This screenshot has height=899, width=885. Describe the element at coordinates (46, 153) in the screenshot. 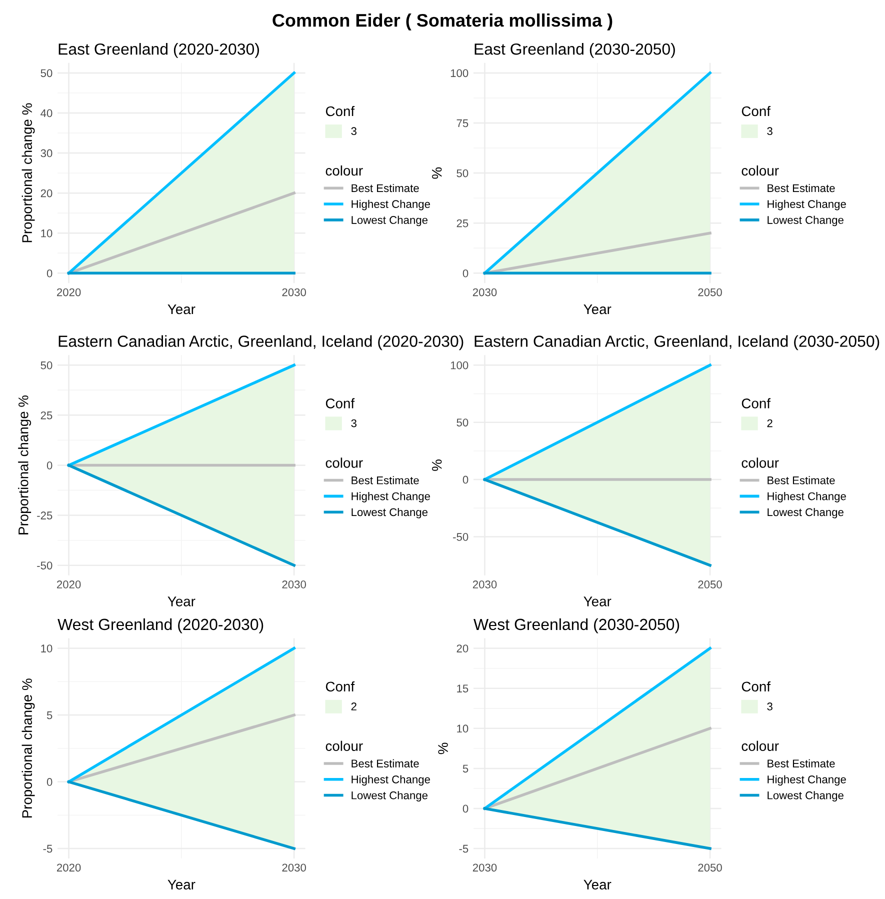

I see `y-tick-label: 30` at that location.